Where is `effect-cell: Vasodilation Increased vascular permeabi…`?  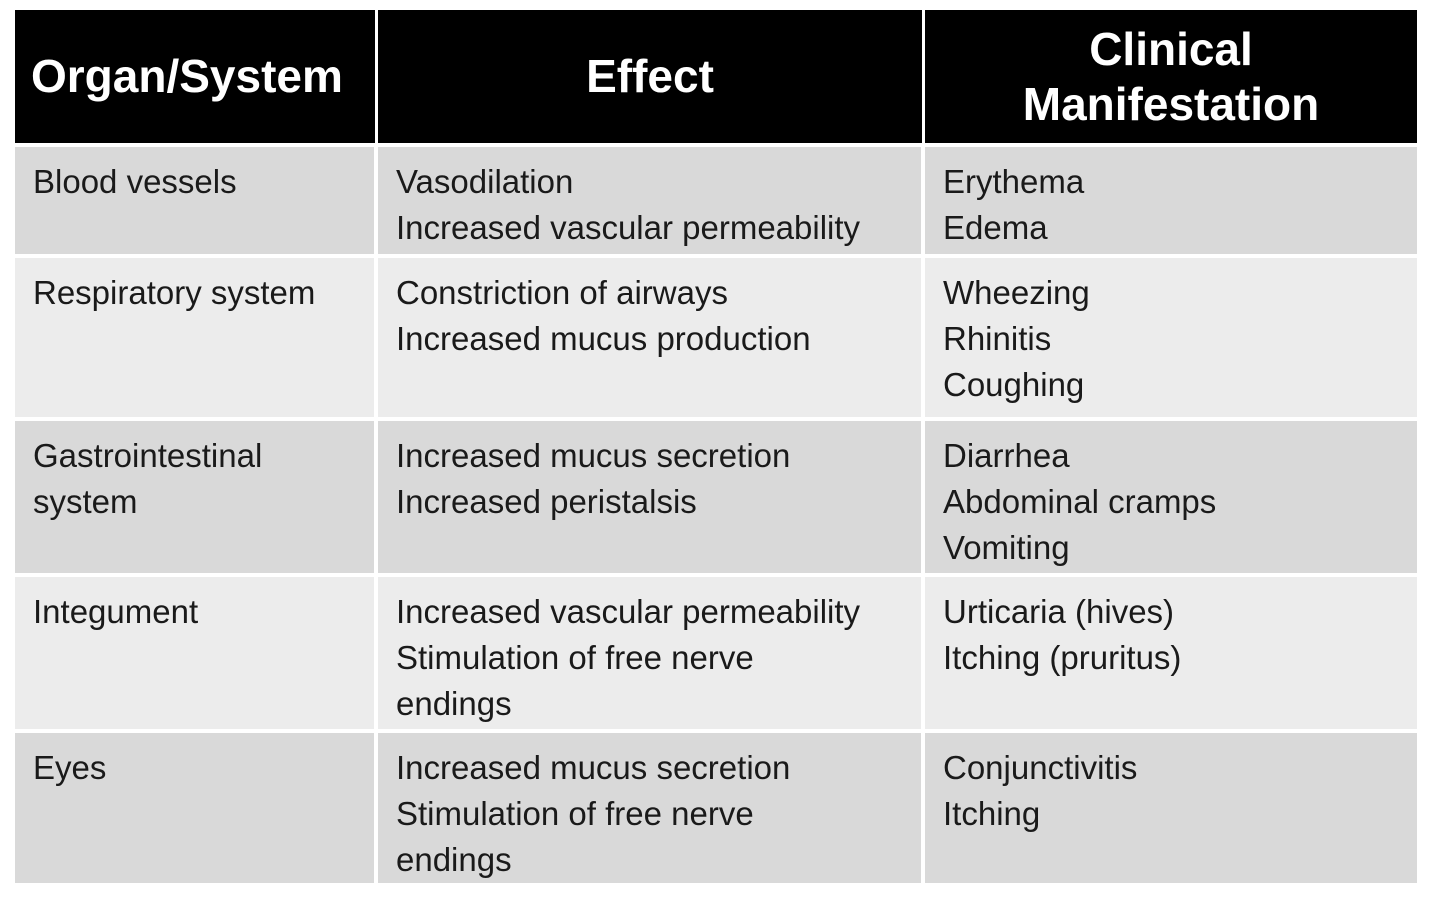
effect-cell: Vasodilation Increased vascular permeabi… is located at coordinates (651, 202).